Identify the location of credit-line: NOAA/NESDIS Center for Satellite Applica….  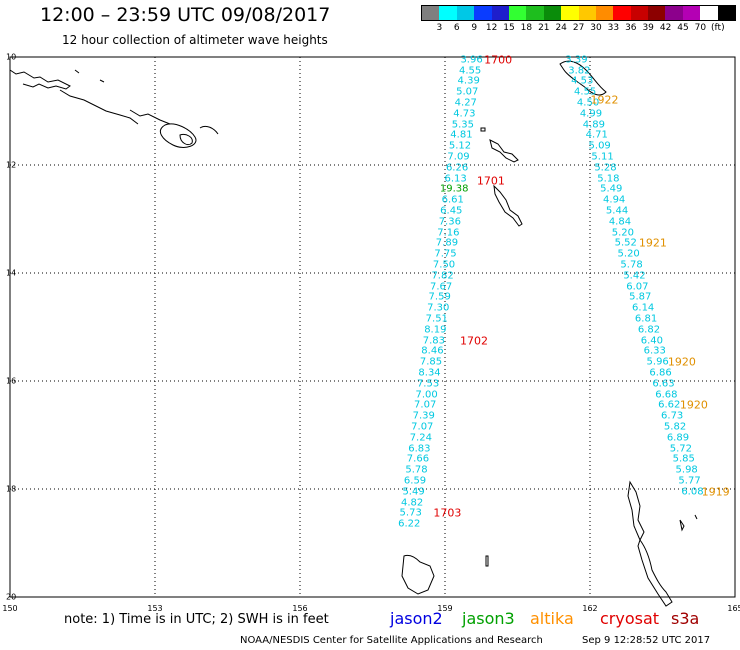
(391, 640).